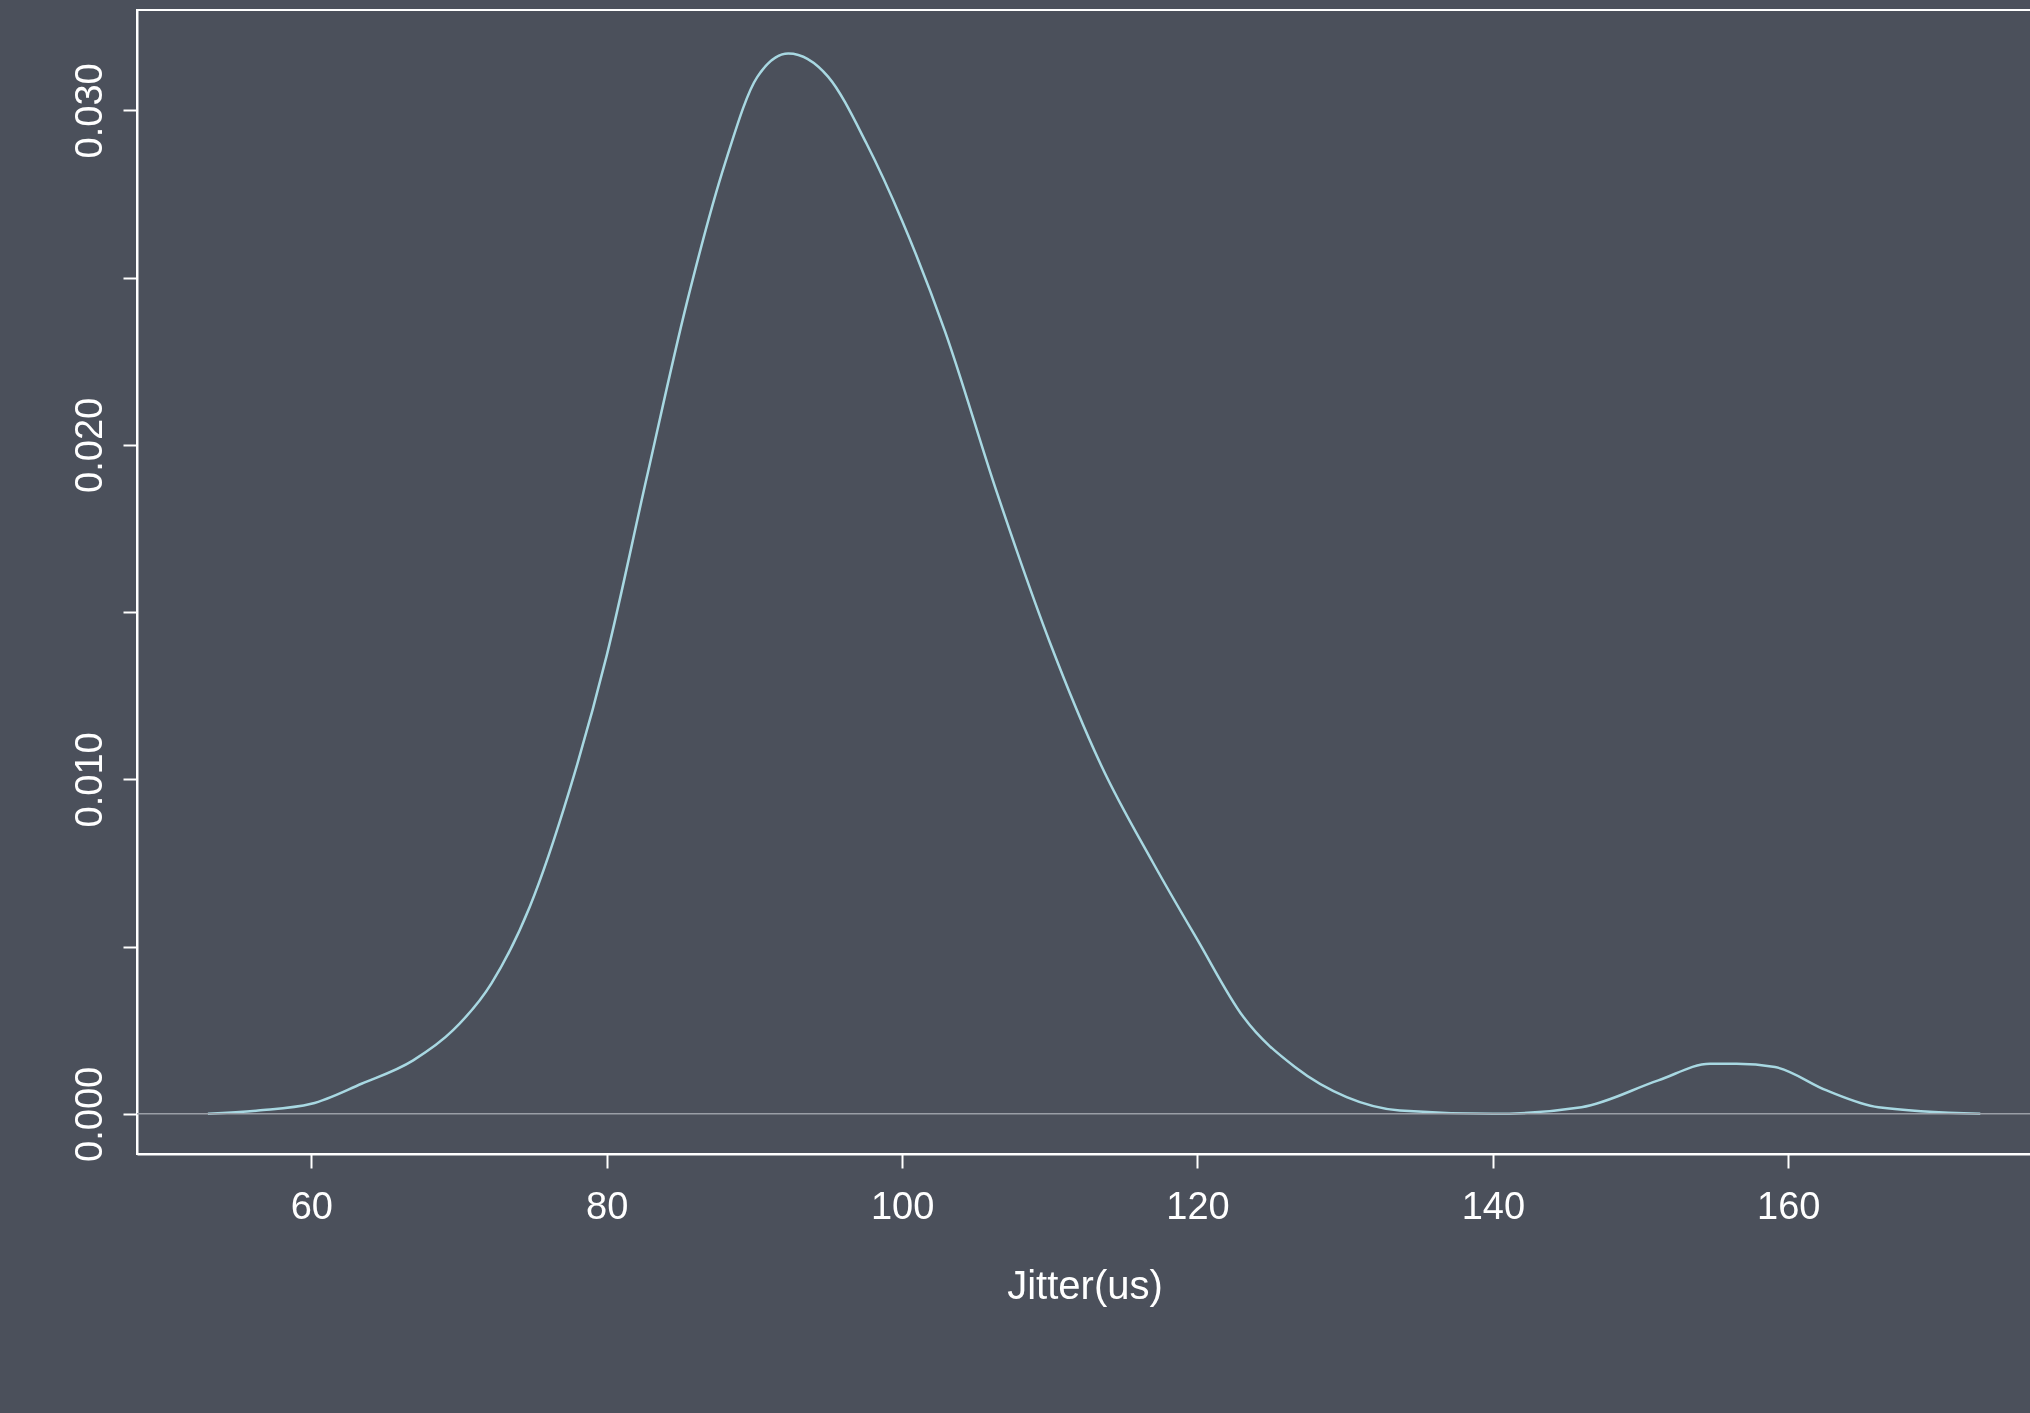  I want to click on y-tick-label: 0.000, so click(88, 1114).